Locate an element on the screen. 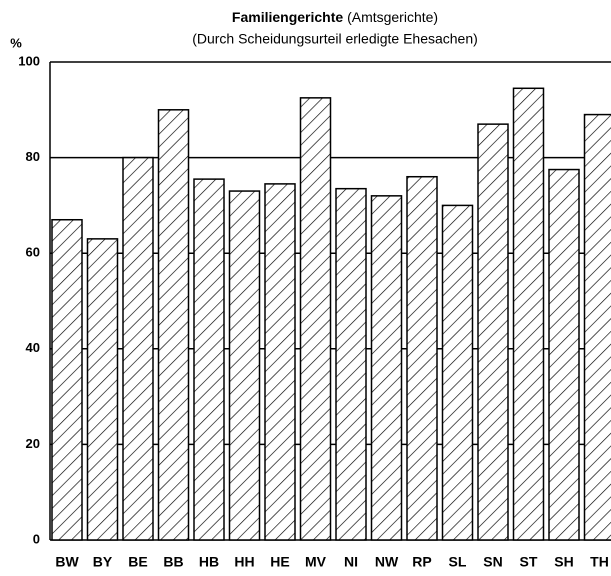  title-main: Familiengerichte is located at coordinates (287, 17).